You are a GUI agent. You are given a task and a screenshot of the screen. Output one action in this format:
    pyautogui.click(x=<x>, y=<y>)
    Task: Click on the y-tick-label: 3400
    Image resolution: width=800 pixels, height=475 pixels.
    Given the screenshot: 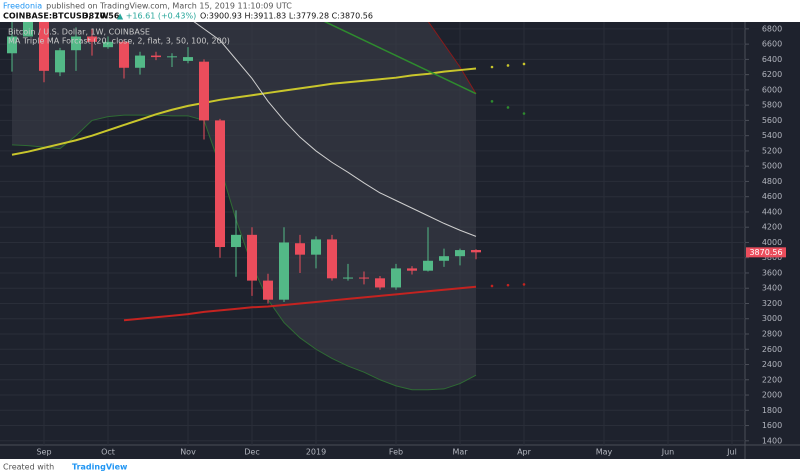 What is the action you would take?
    pyautogui.click(x=772, y=288)
    